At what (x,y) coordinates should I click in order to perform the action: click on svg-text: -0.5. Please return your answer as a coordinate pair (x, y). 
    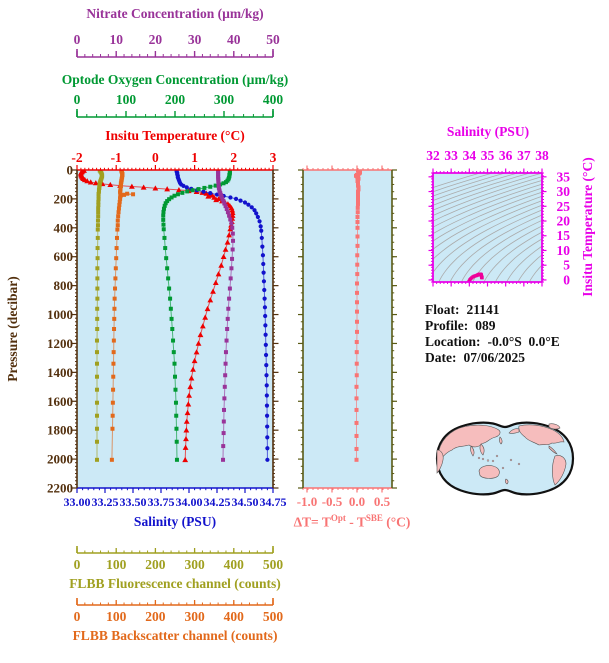
    Looking at the image, I should click on (332, 501).